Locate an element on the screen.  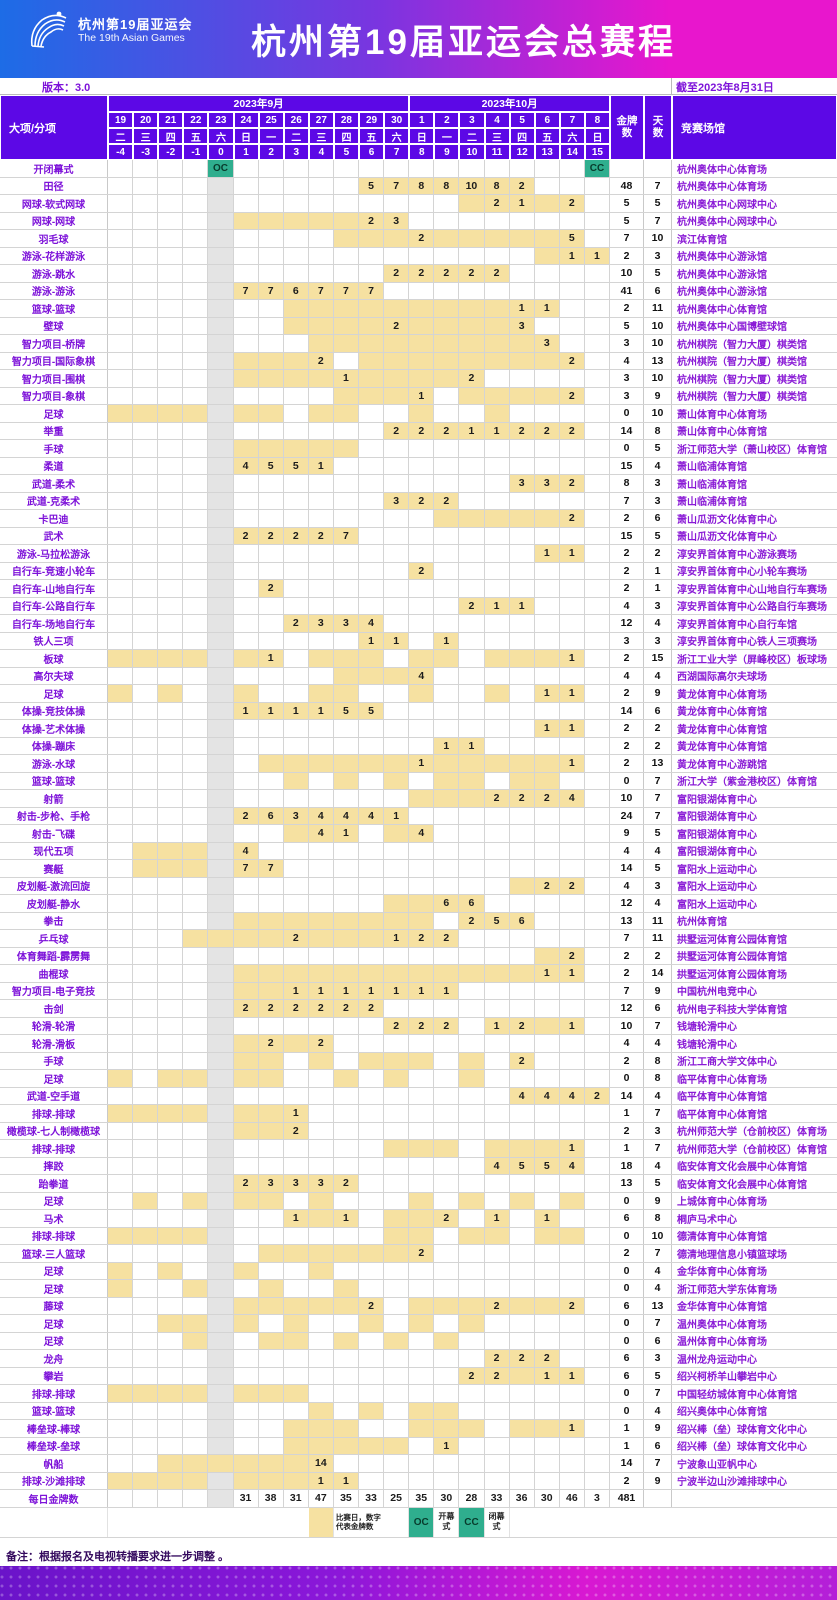
daynumber-cell-header: -1 is located at coordinates (196, 152).